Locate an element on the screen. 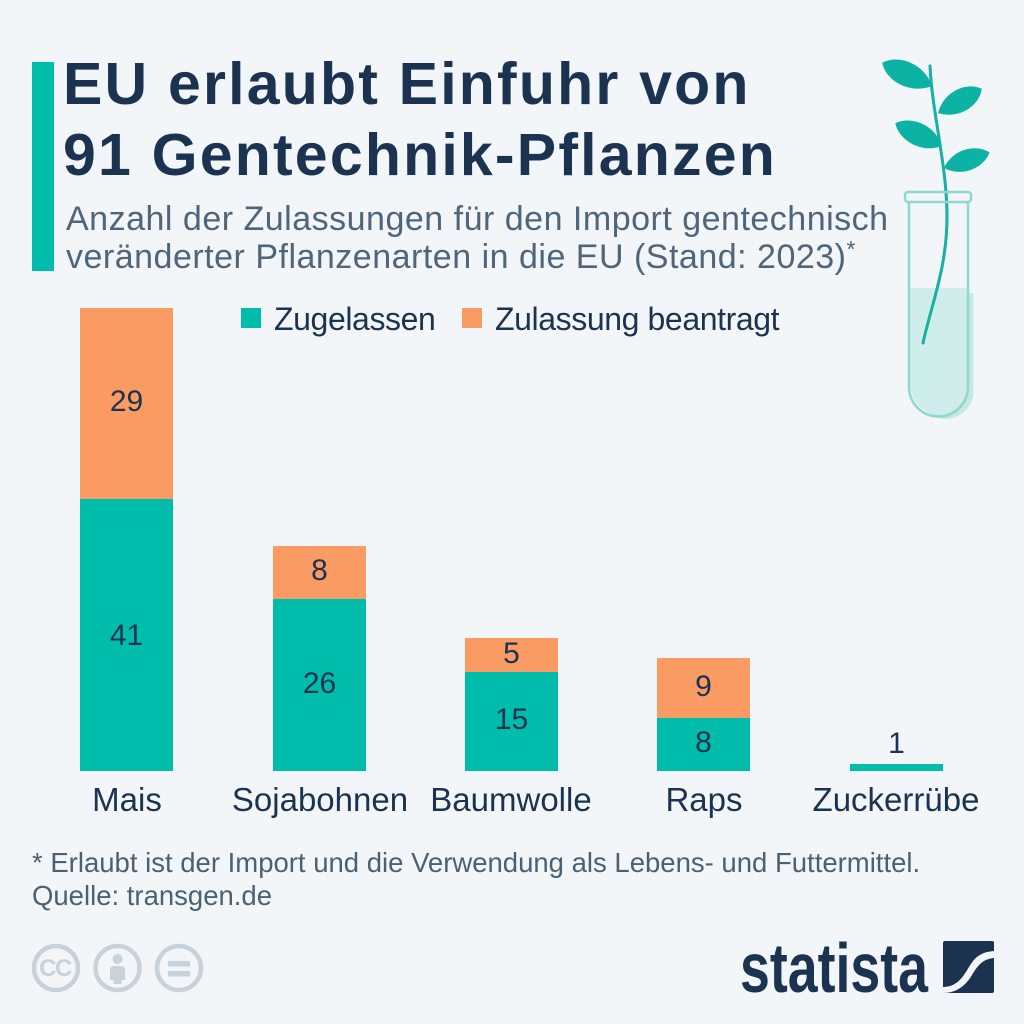 The width and height of the screenshot is (1024, 1024). svg-text: CC is located at coordinates (55, 968).